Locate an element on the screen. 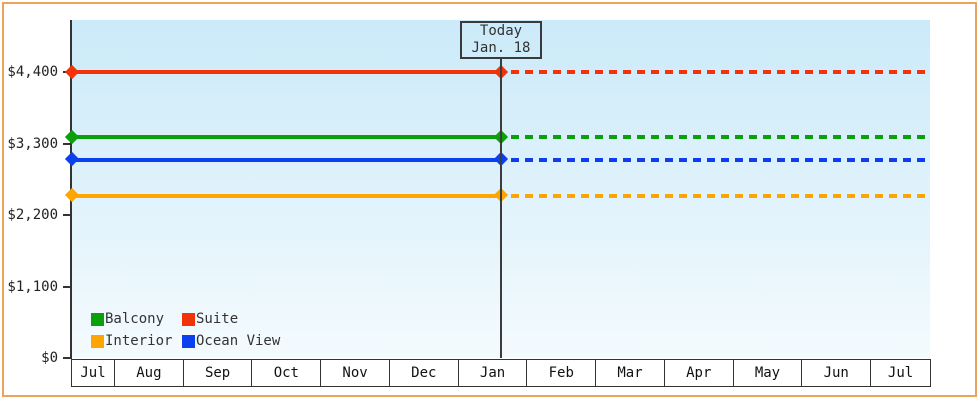  legend-label: Interior is located at coordinates (139, 341).